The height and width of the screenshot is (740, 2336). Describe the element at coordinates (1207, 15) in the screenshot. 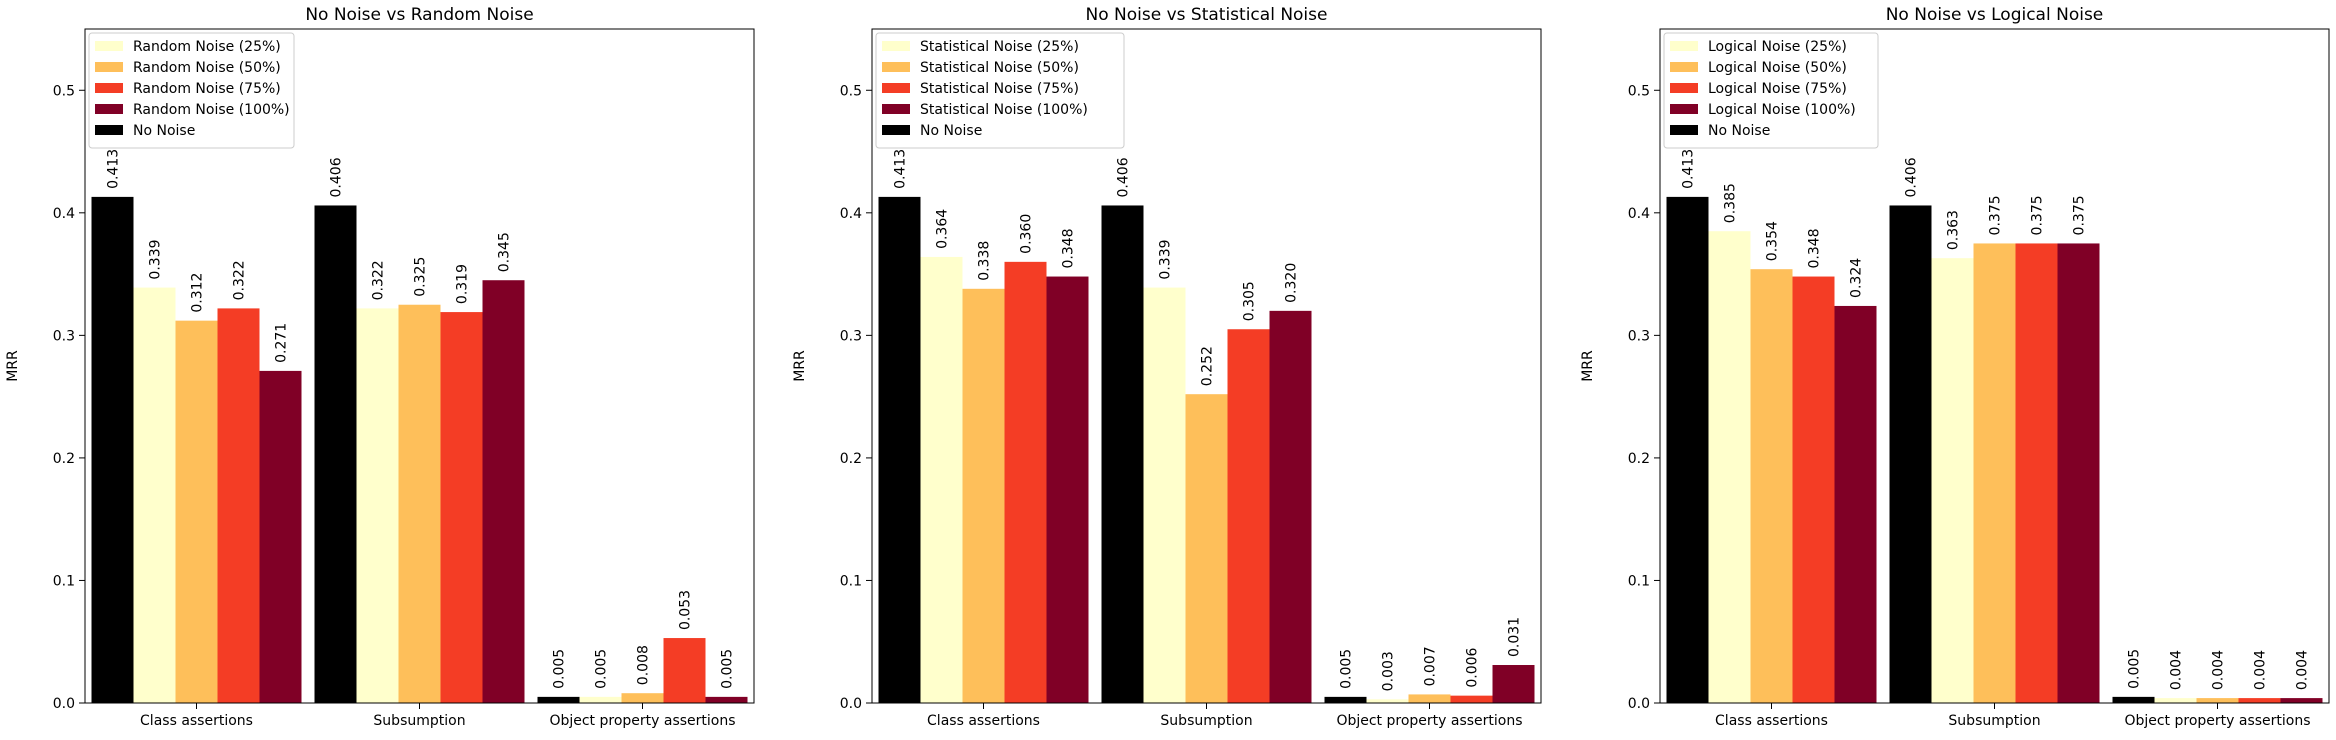

I see `chart-title: No Noise vs Statistical Noise` at that location.